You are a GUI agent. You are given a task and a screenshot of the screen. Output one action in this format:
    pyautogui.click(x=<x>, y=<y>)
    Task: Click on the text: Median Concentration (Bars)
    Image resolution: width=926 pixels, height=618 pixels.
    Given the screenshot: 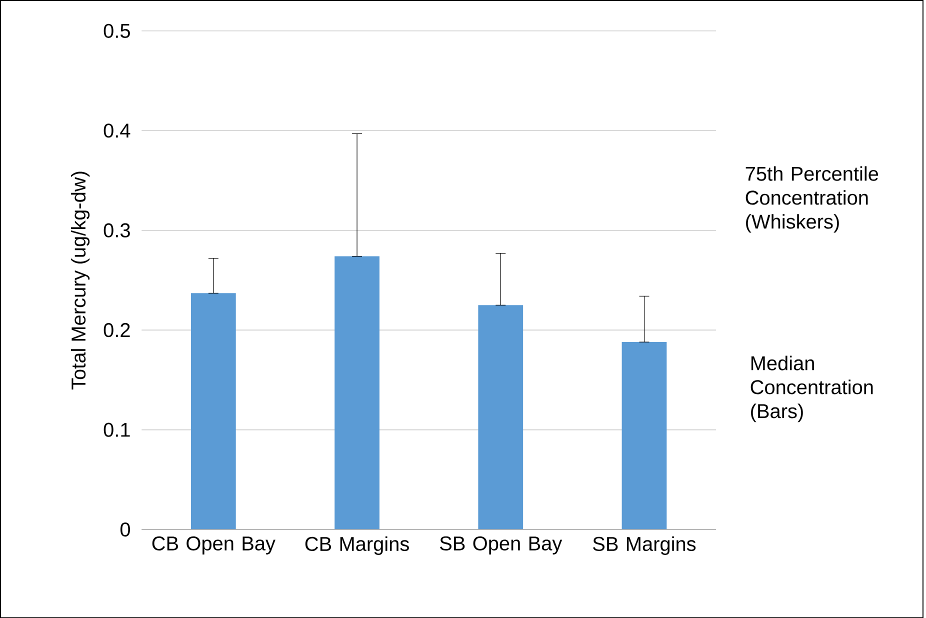 What is the action you would take?
    pyautogui.click(x=811, y=389)
    